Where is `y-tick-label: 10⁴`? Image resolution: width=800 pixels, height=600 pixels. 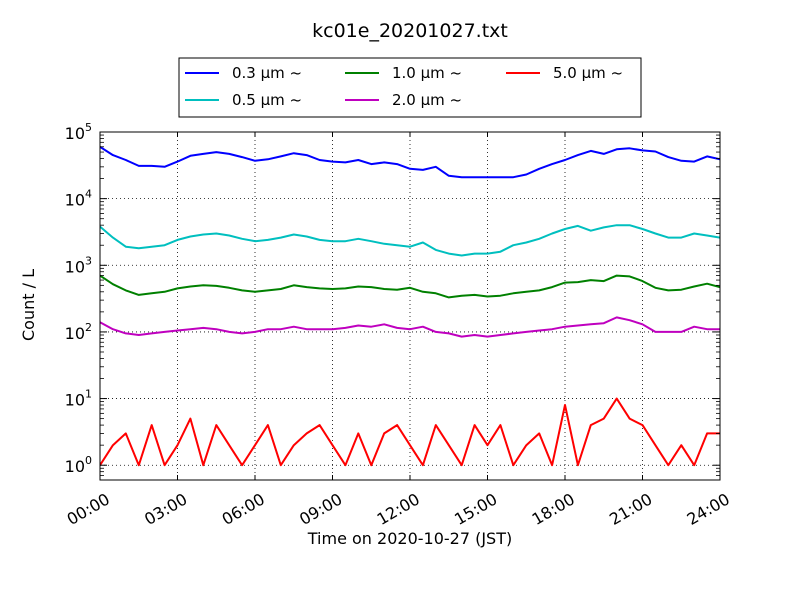
y-tick-label: 10⁴ is located at coordinates (78, 199).